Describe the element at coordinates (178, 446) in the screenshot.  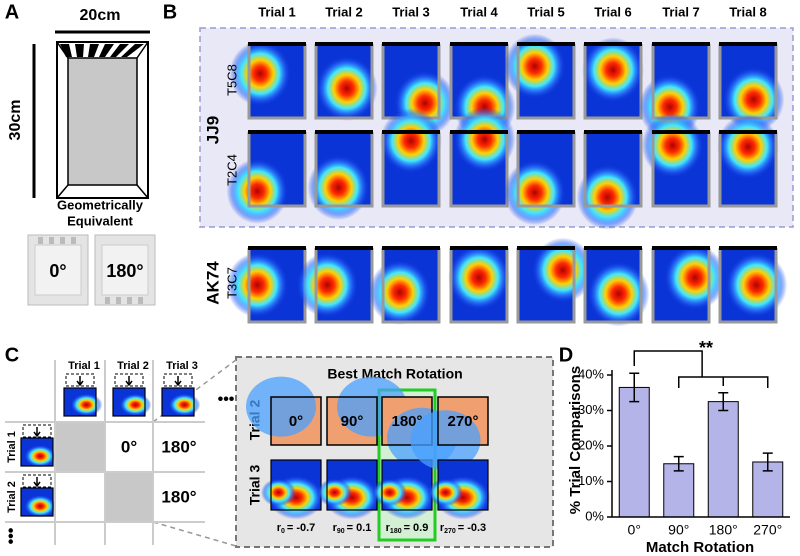
I see `match-value: 180°` at that location.